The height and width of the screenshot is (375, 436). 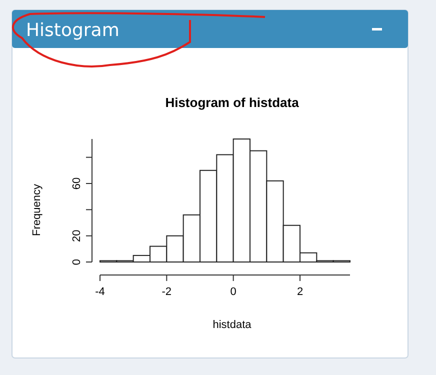 I want to click on x-tick-label: -4, so click(x=100, y=292).